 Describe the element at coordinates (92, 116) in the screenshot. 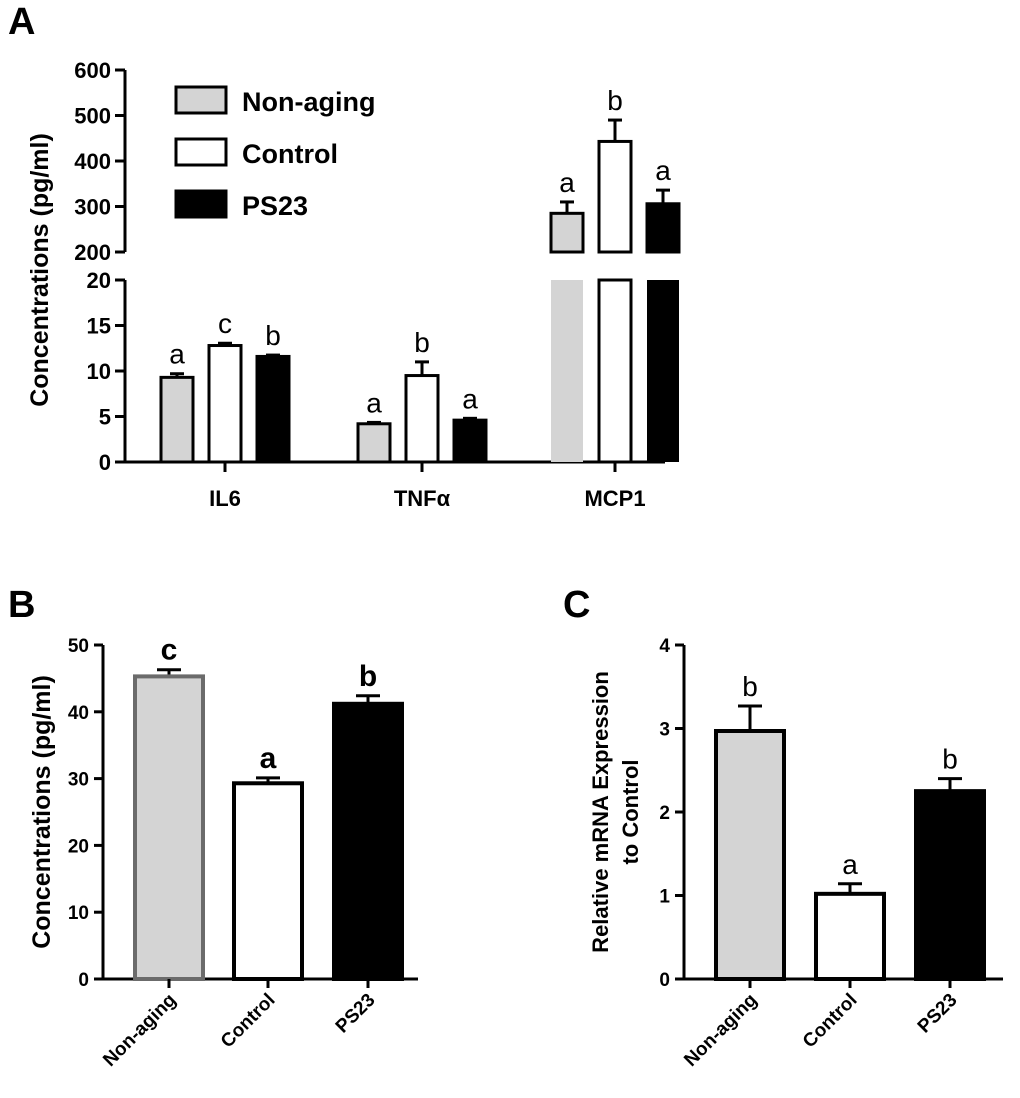

I see `y-tick-label: 500` at that location.